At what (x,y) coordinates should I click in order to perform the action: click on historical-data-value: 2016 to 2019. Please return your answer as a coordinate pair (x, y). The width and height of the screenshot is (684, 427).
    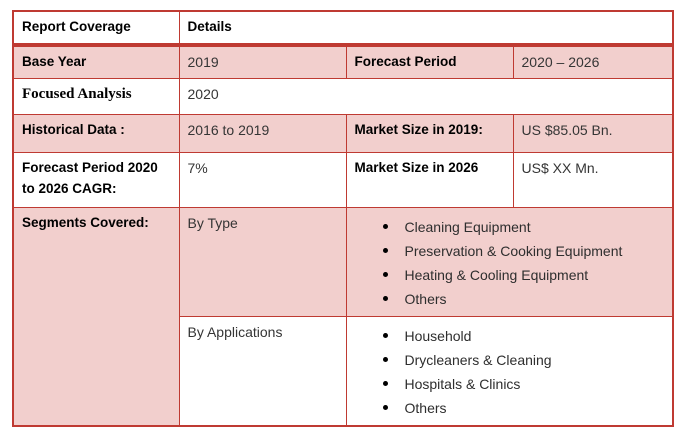
    Looking at the image, I should click on (228, 129).